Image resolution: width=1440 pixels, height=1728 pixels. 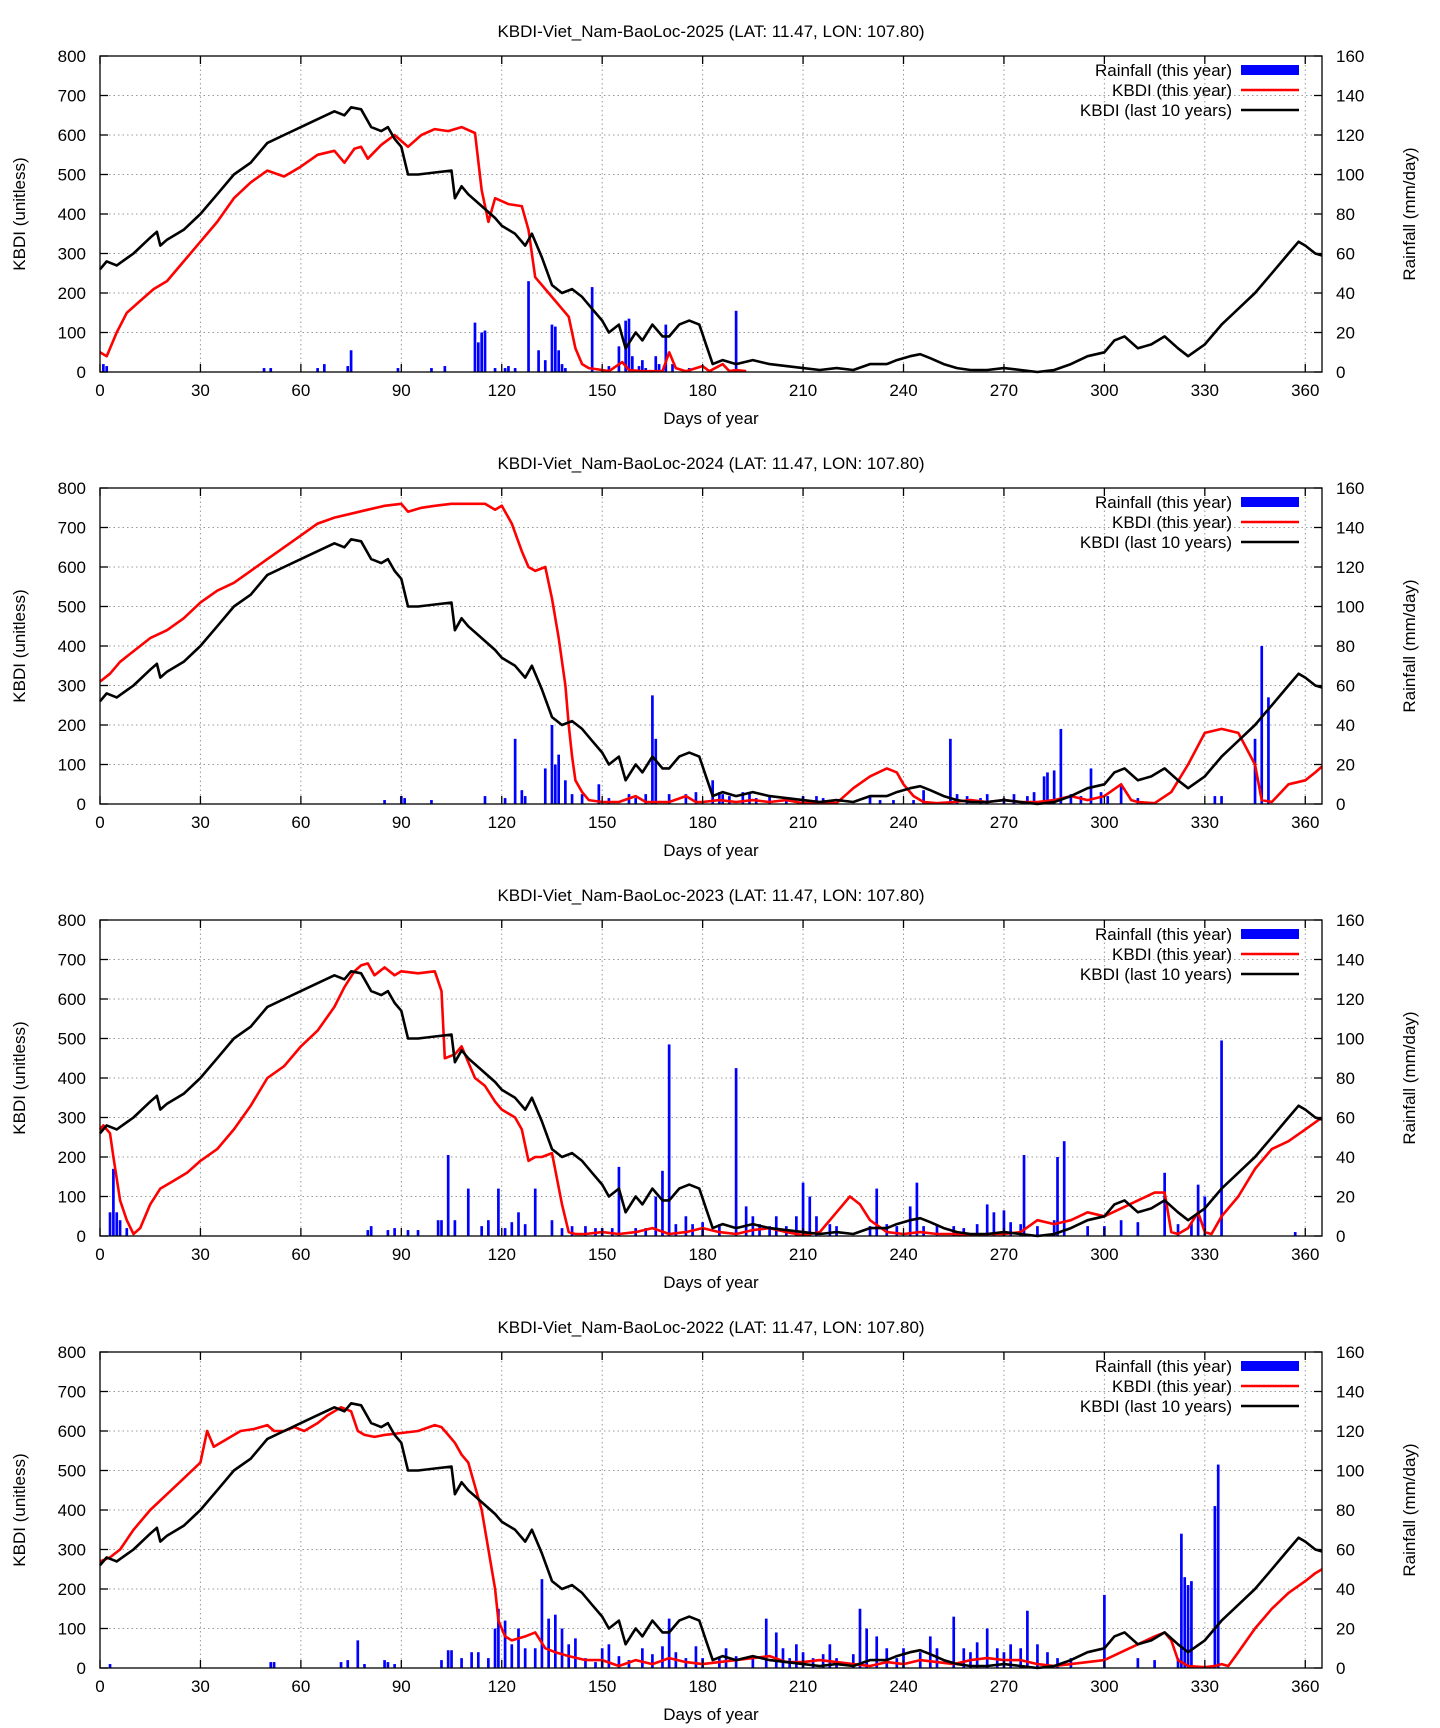 What do you see at coordinates (300, 1254) in the screenshot?
I see `x-tick-label: 60` at bounding box center [300, 1254].